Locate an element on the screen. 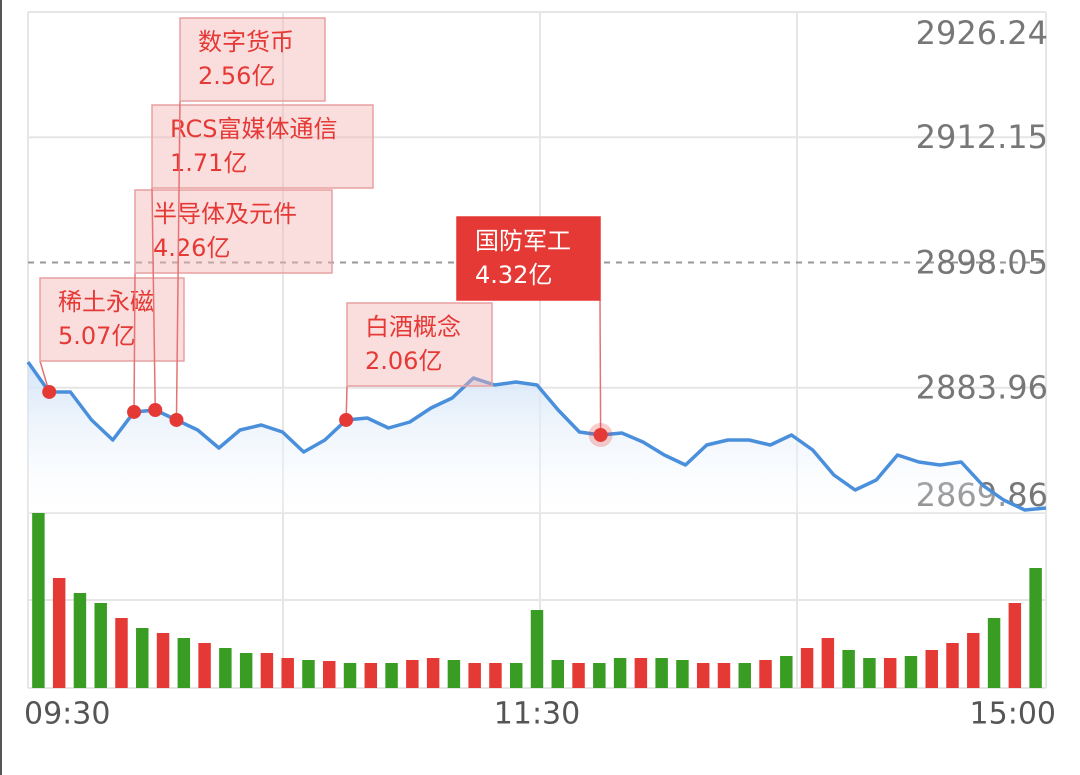 This screenshot has width=1080, height=775. x-tick-label: 15:00 is located at coordinates (1013, 714).